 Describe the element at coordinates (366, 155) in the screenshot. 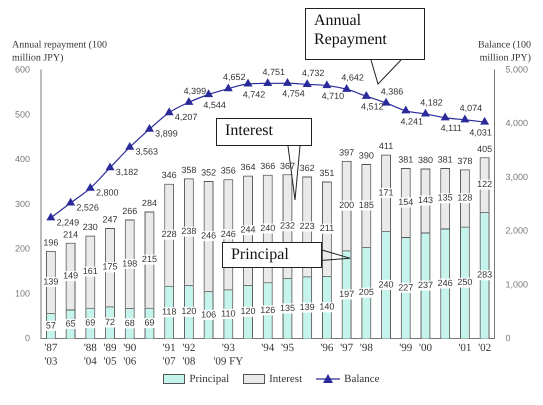

I see `total-label: 390` at that location.